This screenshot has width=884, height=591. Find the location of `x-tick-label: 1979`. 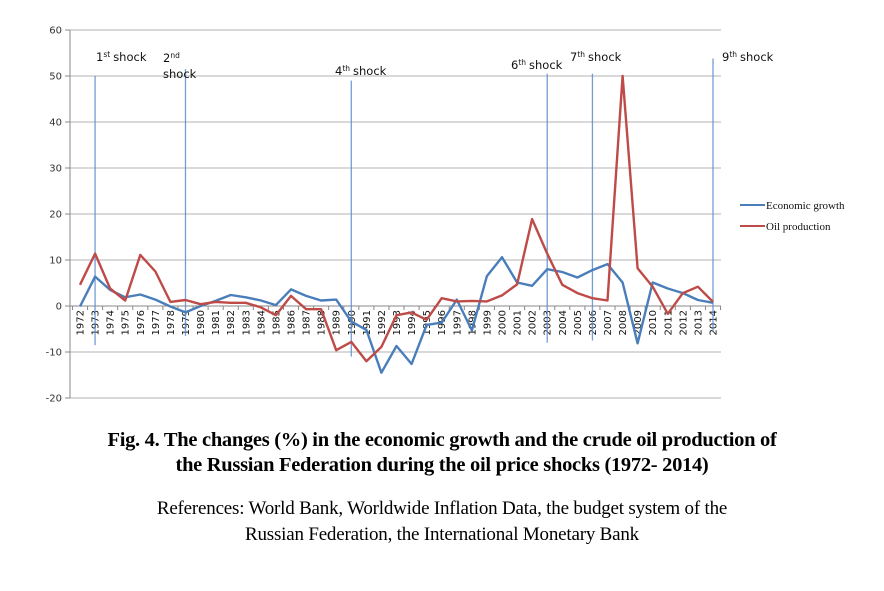

x-tick-label: 1979 is located at coordinates (186, 322).